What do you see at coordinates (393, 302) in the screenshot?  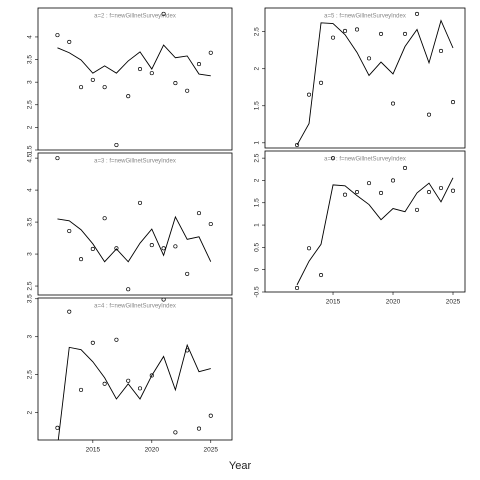 I see `x-tick-label: 2020` at bounding box center [393, 302].